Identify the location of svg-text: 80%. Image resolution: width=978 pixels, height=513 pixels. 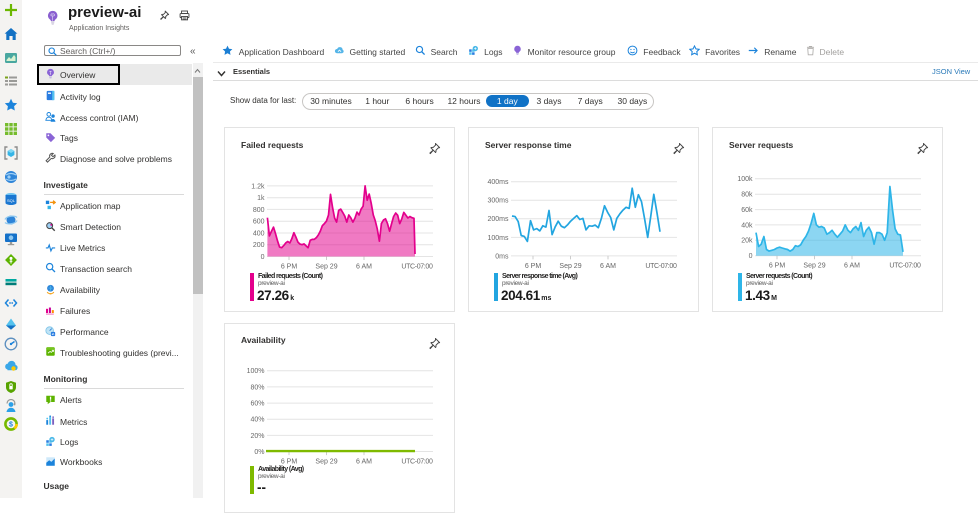
(257, 387).